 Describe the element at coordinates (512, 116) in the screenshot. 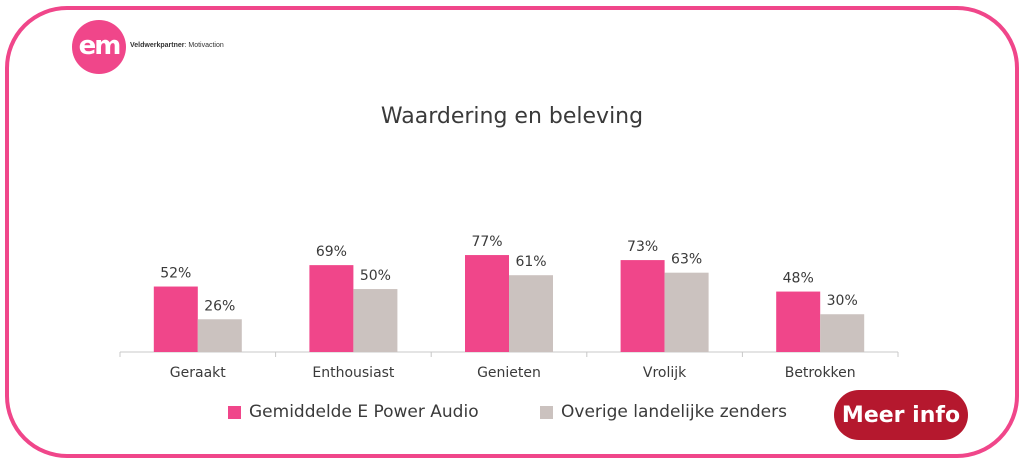

I see `chart-title: Waardering en beleving` at that location.